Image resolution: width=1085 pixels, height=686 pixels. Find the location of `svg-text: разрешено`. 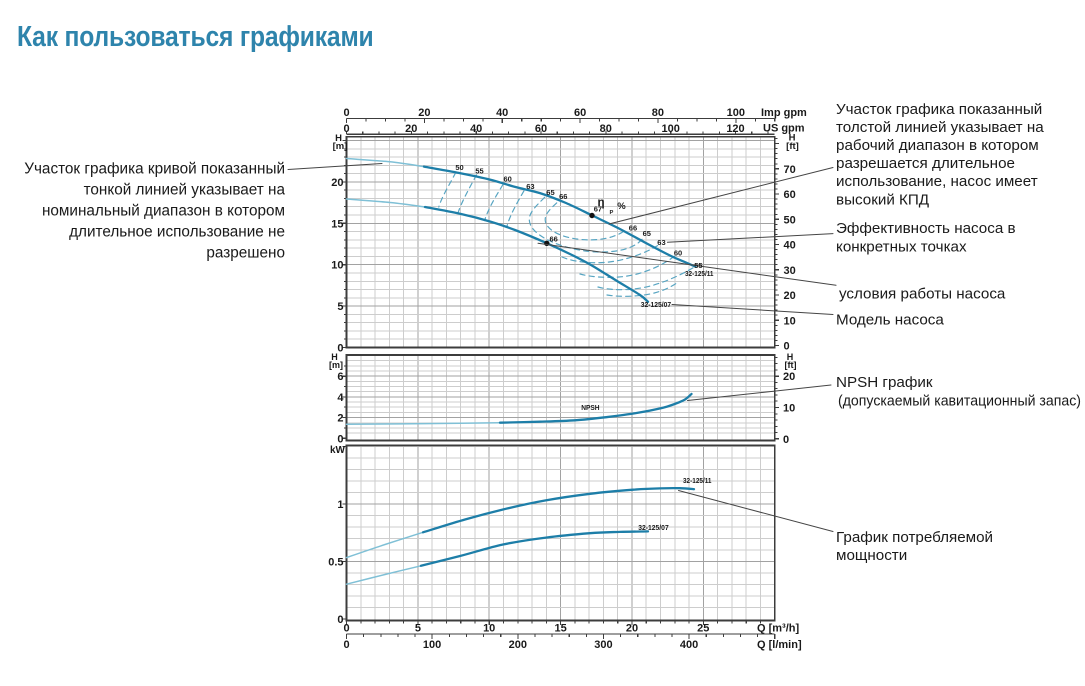

svg-text: разрешено is located at coordinates (245, 253).